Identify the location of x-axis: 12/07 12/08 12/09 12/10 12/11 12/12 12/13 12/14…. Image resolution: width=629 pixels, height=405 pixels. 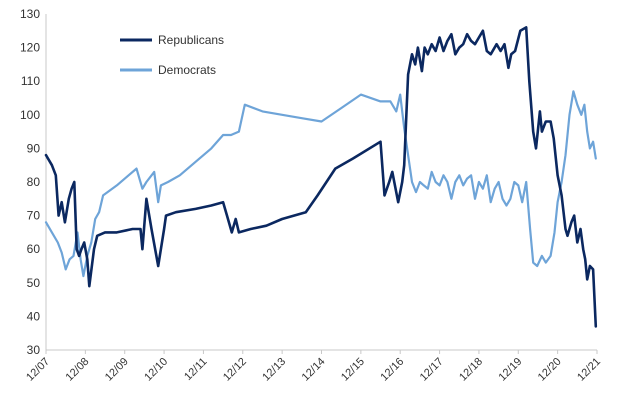
(313, 366).